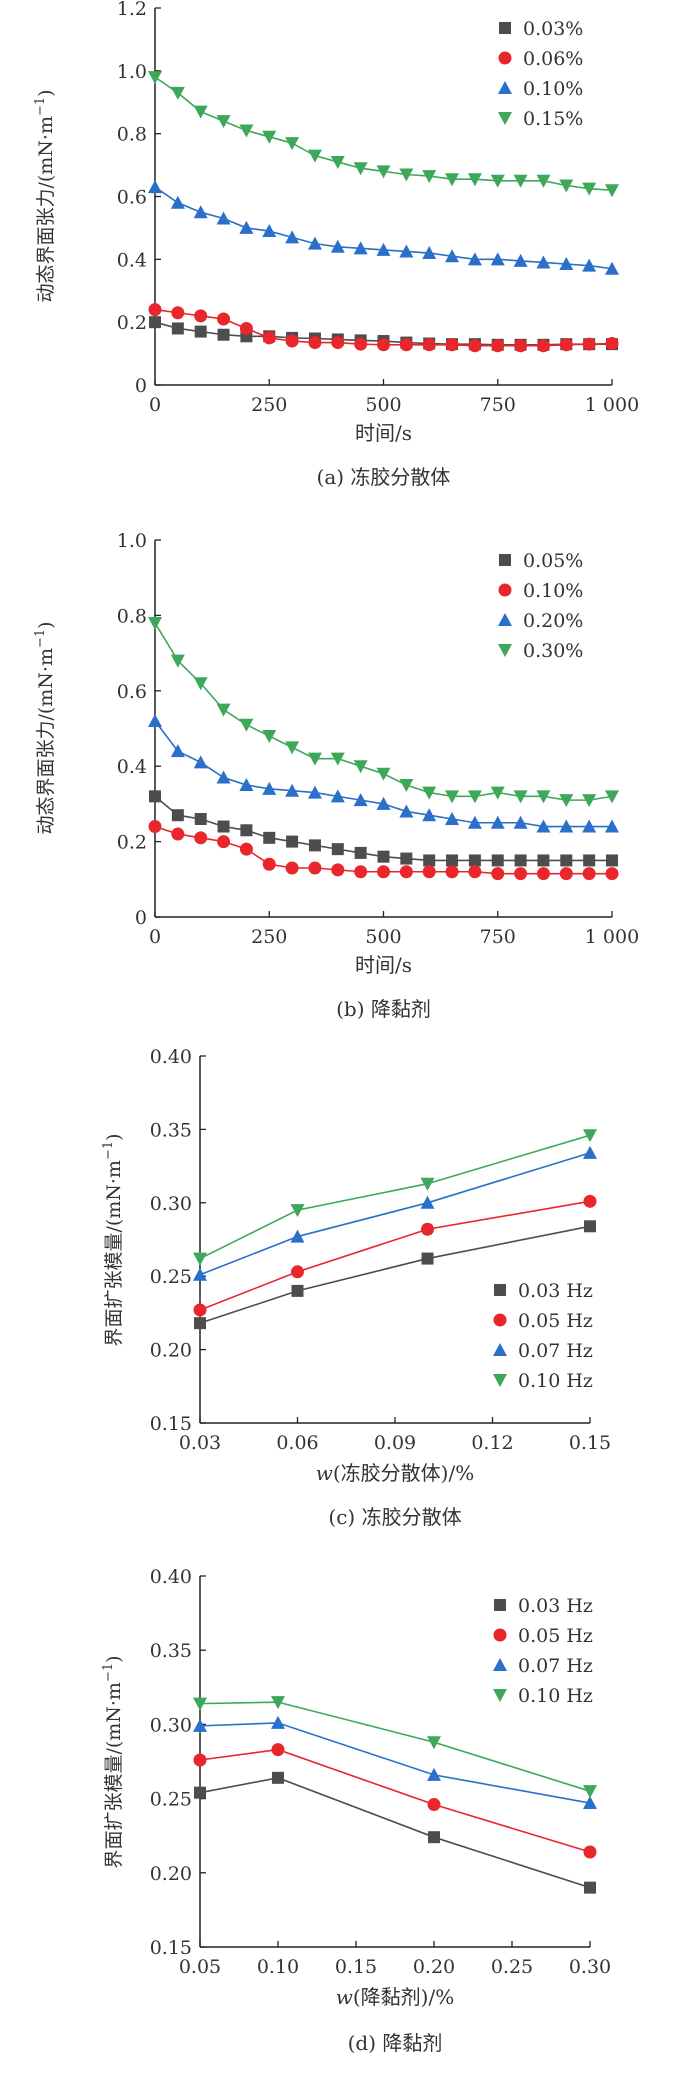 The width and height of the screenshot is (700, 2079). What do you see at coordinates (40, 638) in the screenshot?
I see `y-axis-label-sup: −1` at bounding box center [40, 638].